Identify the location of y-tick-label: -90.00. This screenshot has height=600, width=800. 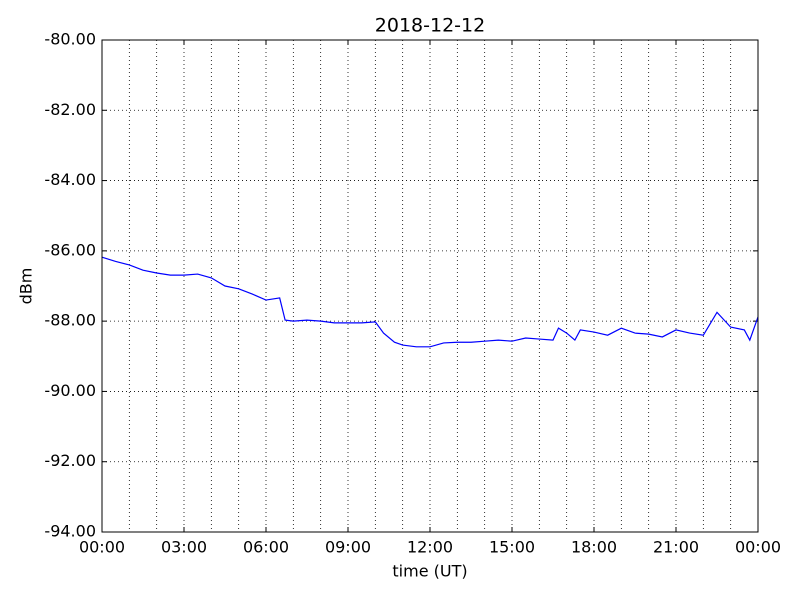
(70, 390).